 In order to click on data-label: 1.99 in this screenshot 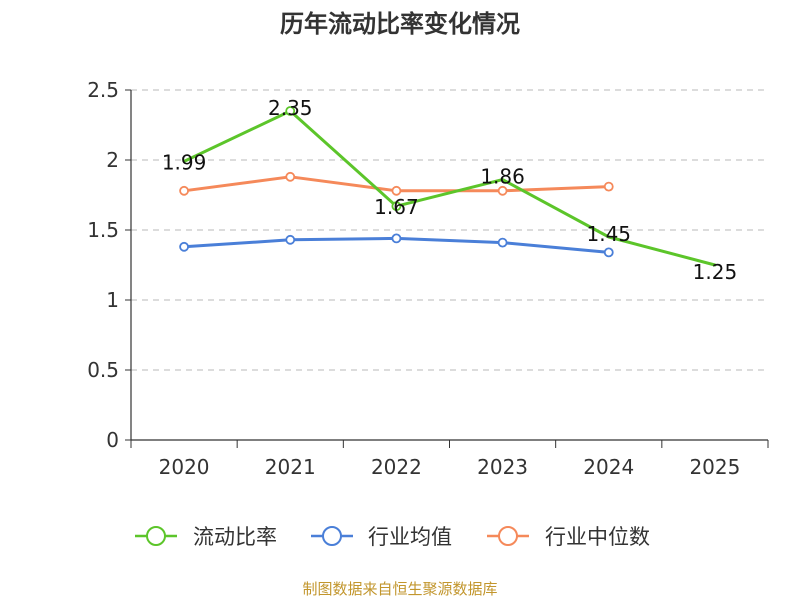, I will do `click(184, 162)`.